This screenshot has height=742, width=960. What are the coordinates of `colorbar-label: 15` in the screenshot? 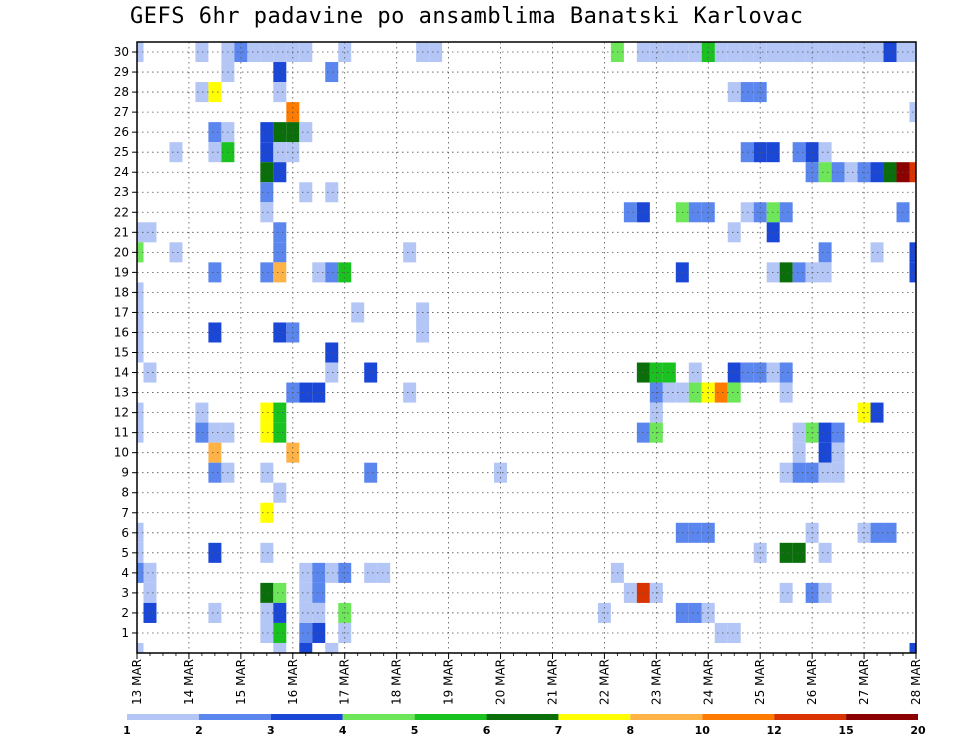 It's located at (845, 730).